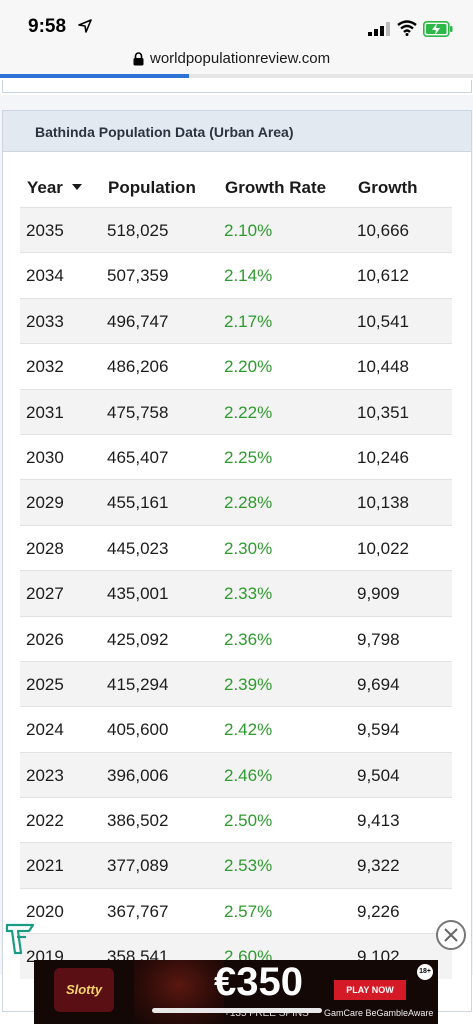 Image resolution: width=473 pixels, height=1024 pixels. I want to click on year-cell: 2023, so click(45, 775).